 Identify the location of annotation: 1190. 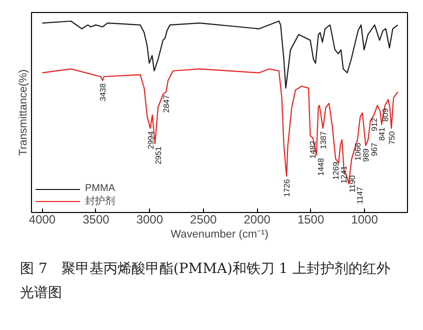
(353, 183).